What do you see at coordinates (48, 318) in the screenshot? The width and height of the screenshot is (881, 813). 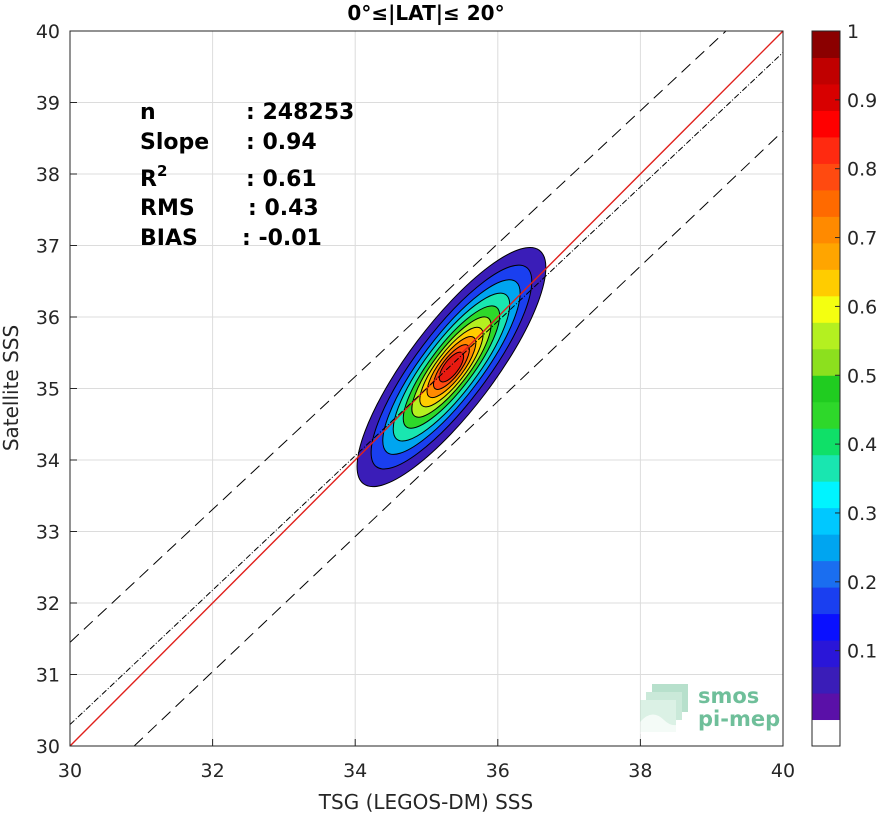 I see `y-tick-label: 36` at bounding box center [48, 318].